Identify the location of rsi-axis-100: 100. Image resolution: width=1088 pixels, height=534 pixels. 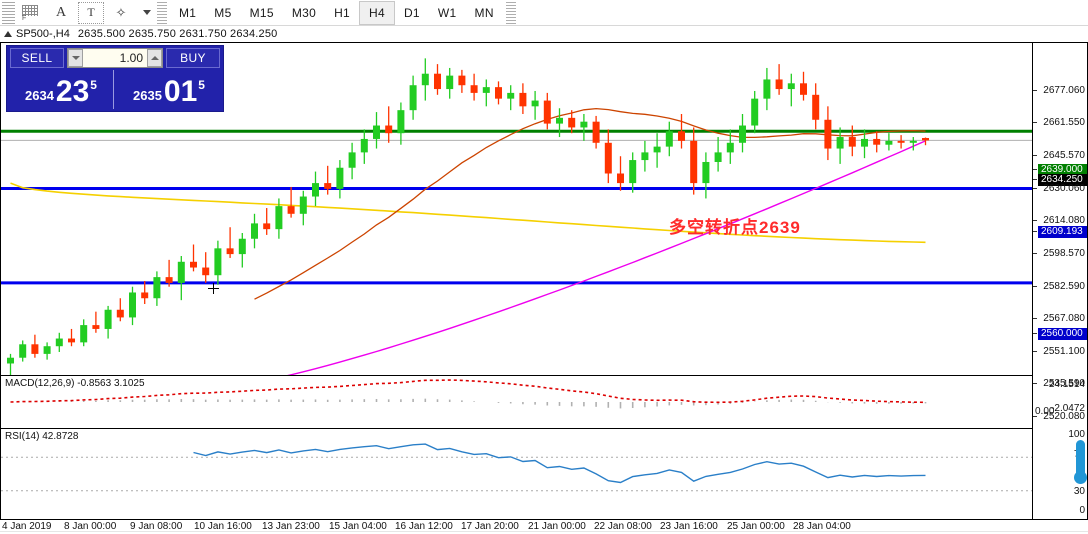
(1076, 434).